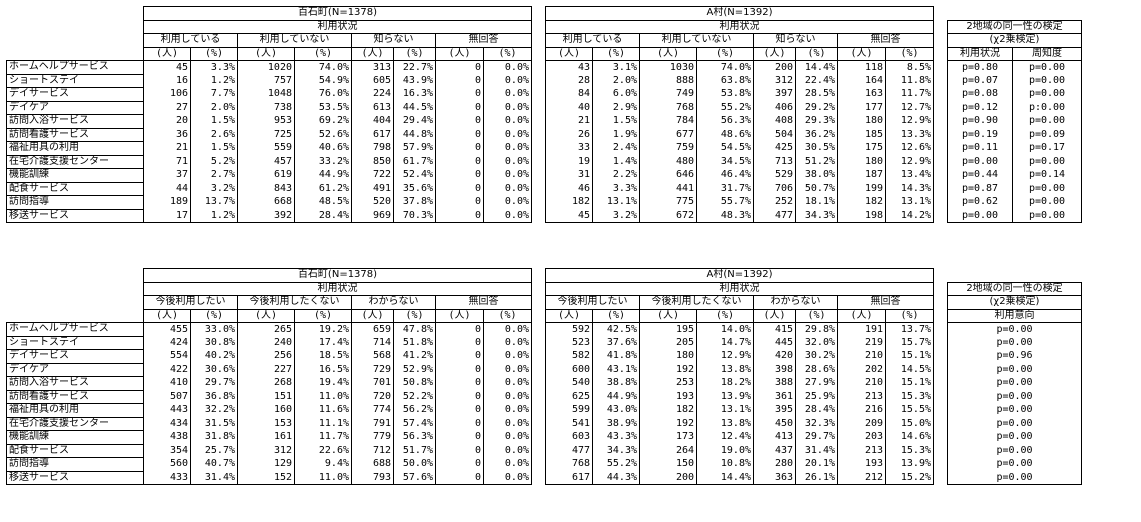 The height and width of the screenshot is (522, 1141). I want to click on percent-cell: 15.2%, so click(909, 478).